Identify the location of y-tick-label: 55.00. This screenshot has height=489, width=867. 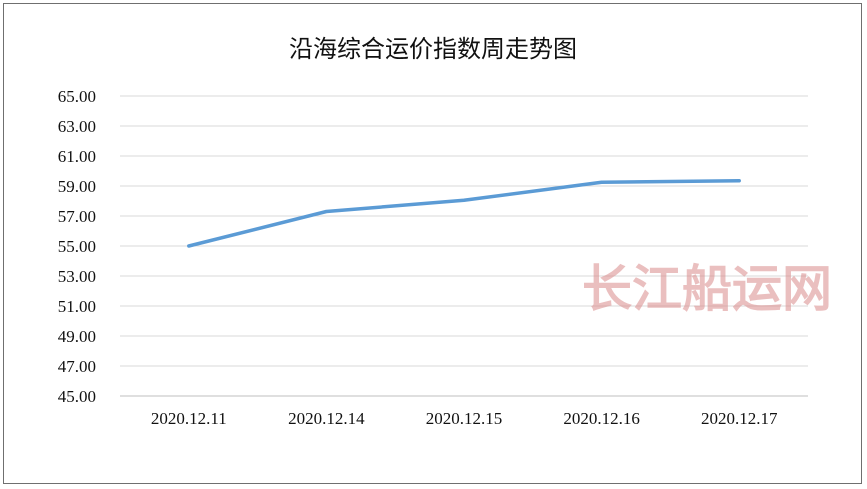
(77, 246).